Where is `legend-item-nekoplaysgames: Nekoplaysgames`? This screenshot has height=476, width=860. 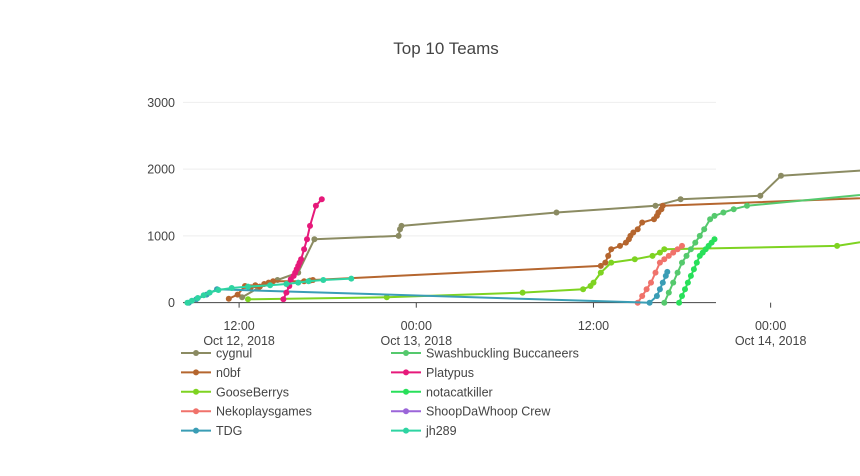 legend-item-nekoplaysgames: Nekoplaysgames is located at coordinates (246, 412).